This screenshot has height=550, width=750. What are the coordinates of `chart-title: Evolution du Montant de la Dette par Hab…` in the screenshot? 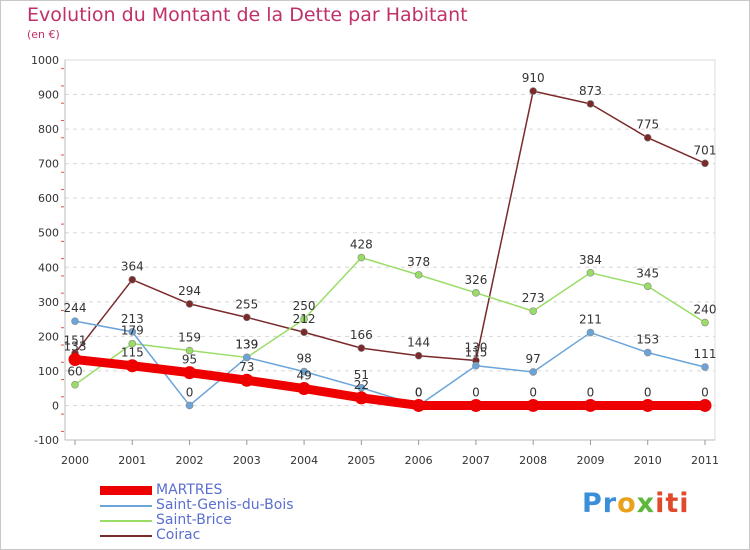 It's located at (247, 15).